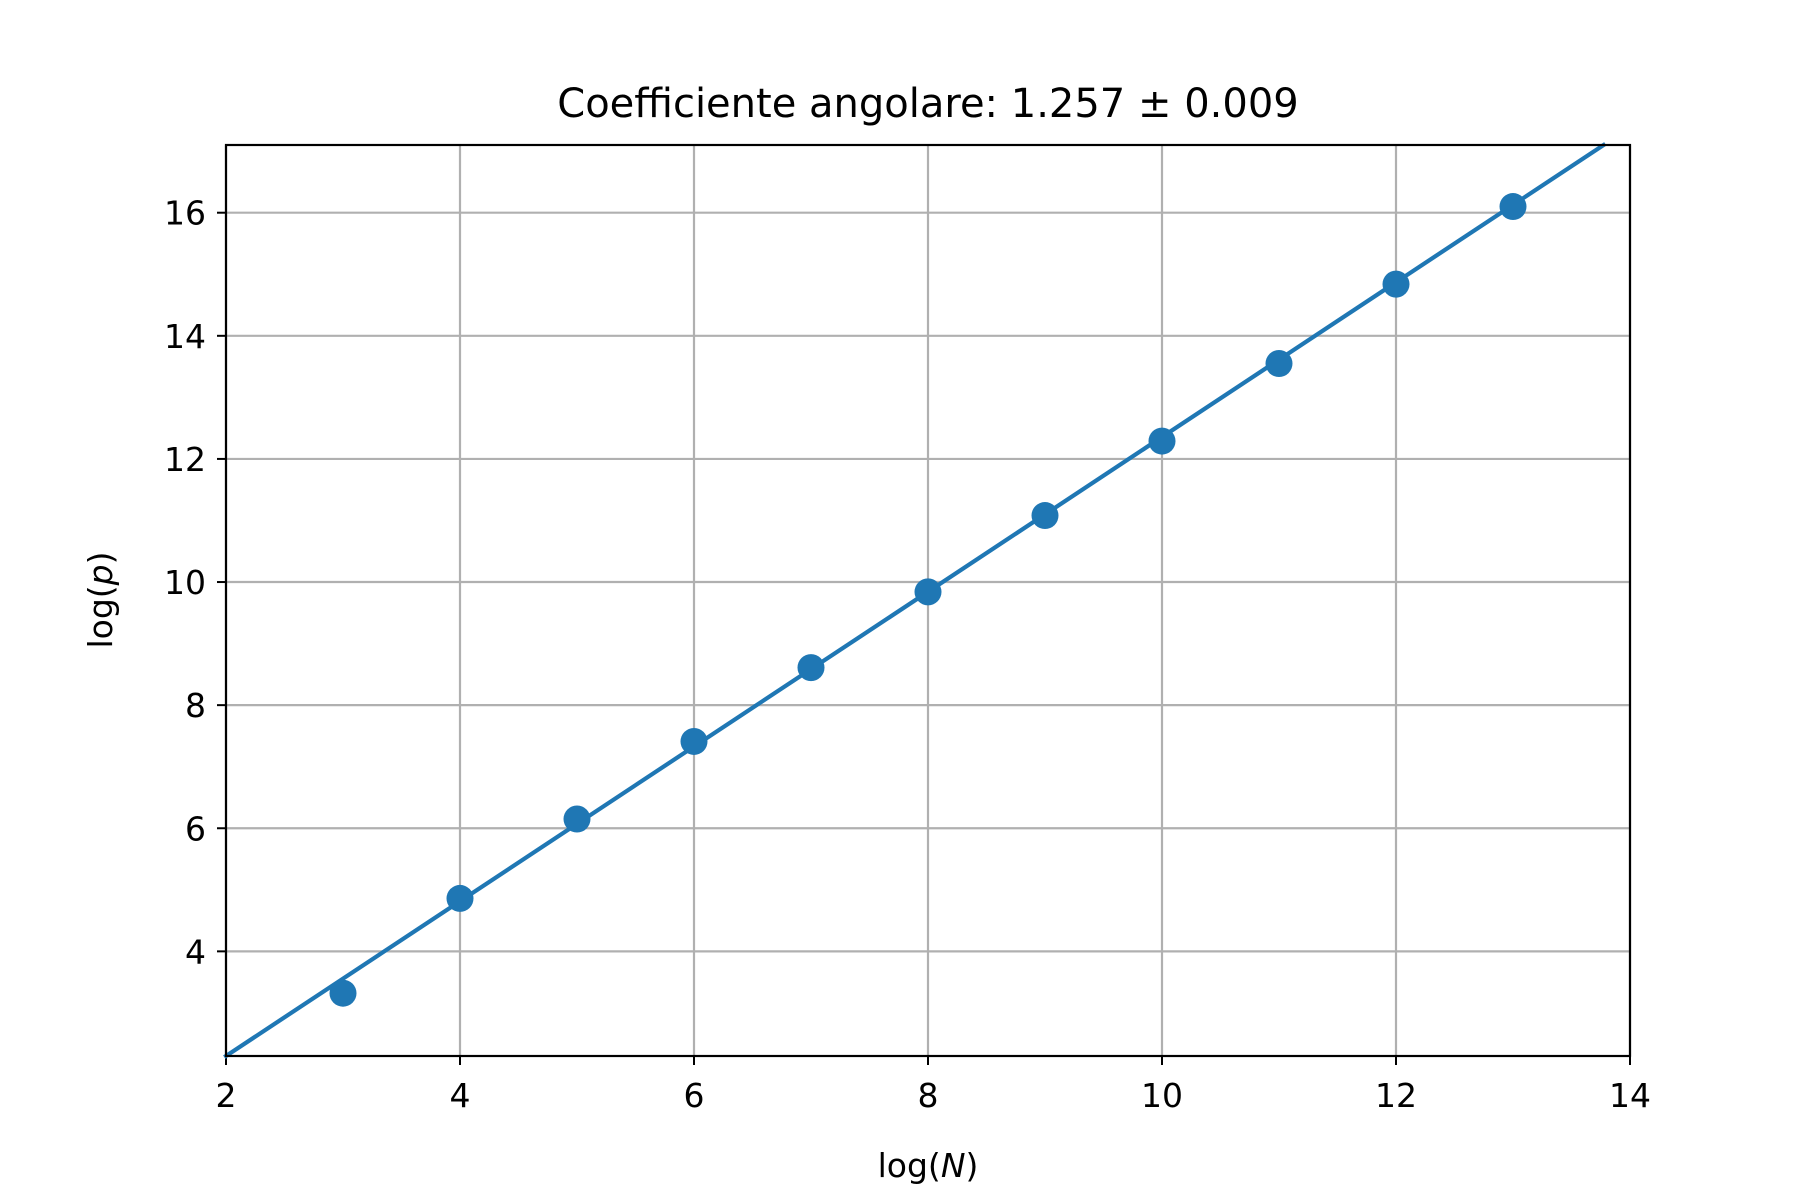 This screenshot has width=1800, height=1200. Describe the element at coordinates (1162, 1095) in the screenshot. I see `x-tick-label: 10` at that location.